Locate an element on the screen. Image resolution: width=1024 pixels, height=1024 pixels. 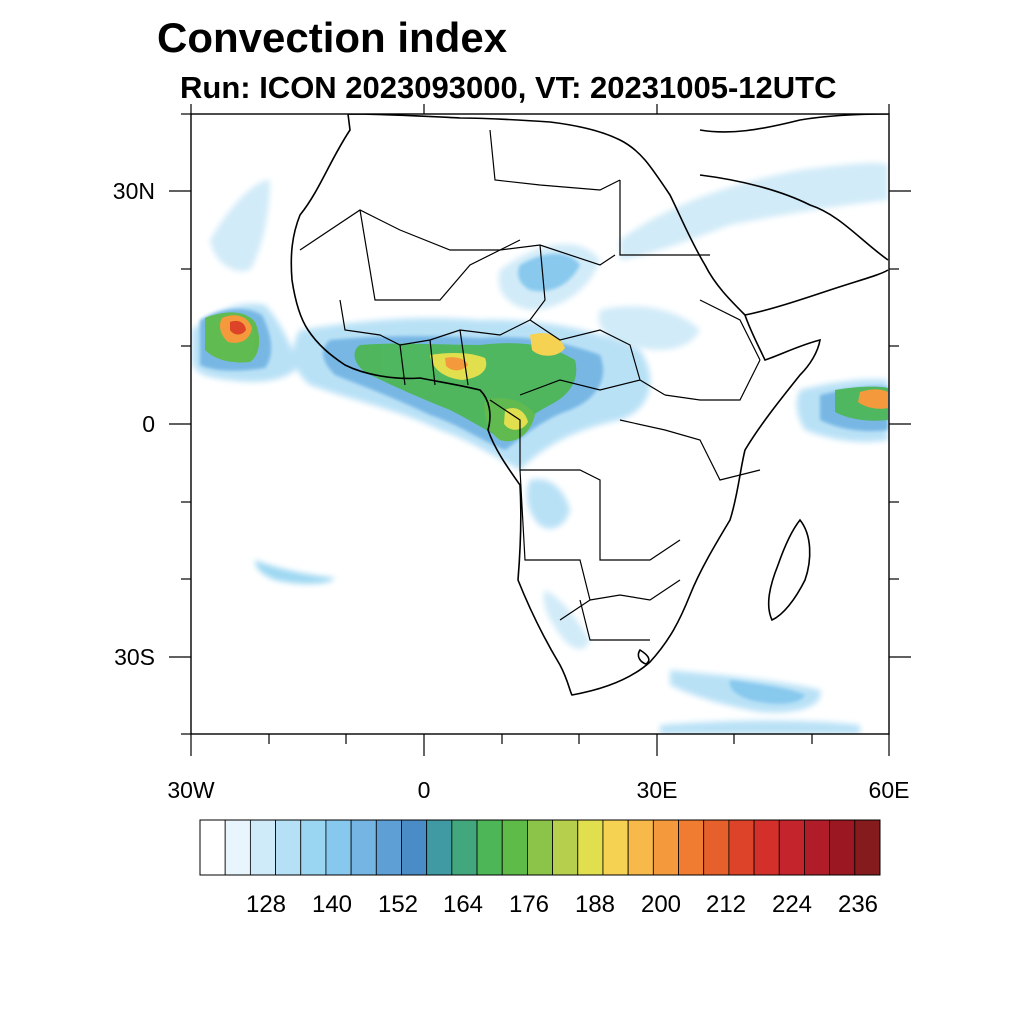
latitude-labels: 30N 0 30S is located at coordinates (134, 424).